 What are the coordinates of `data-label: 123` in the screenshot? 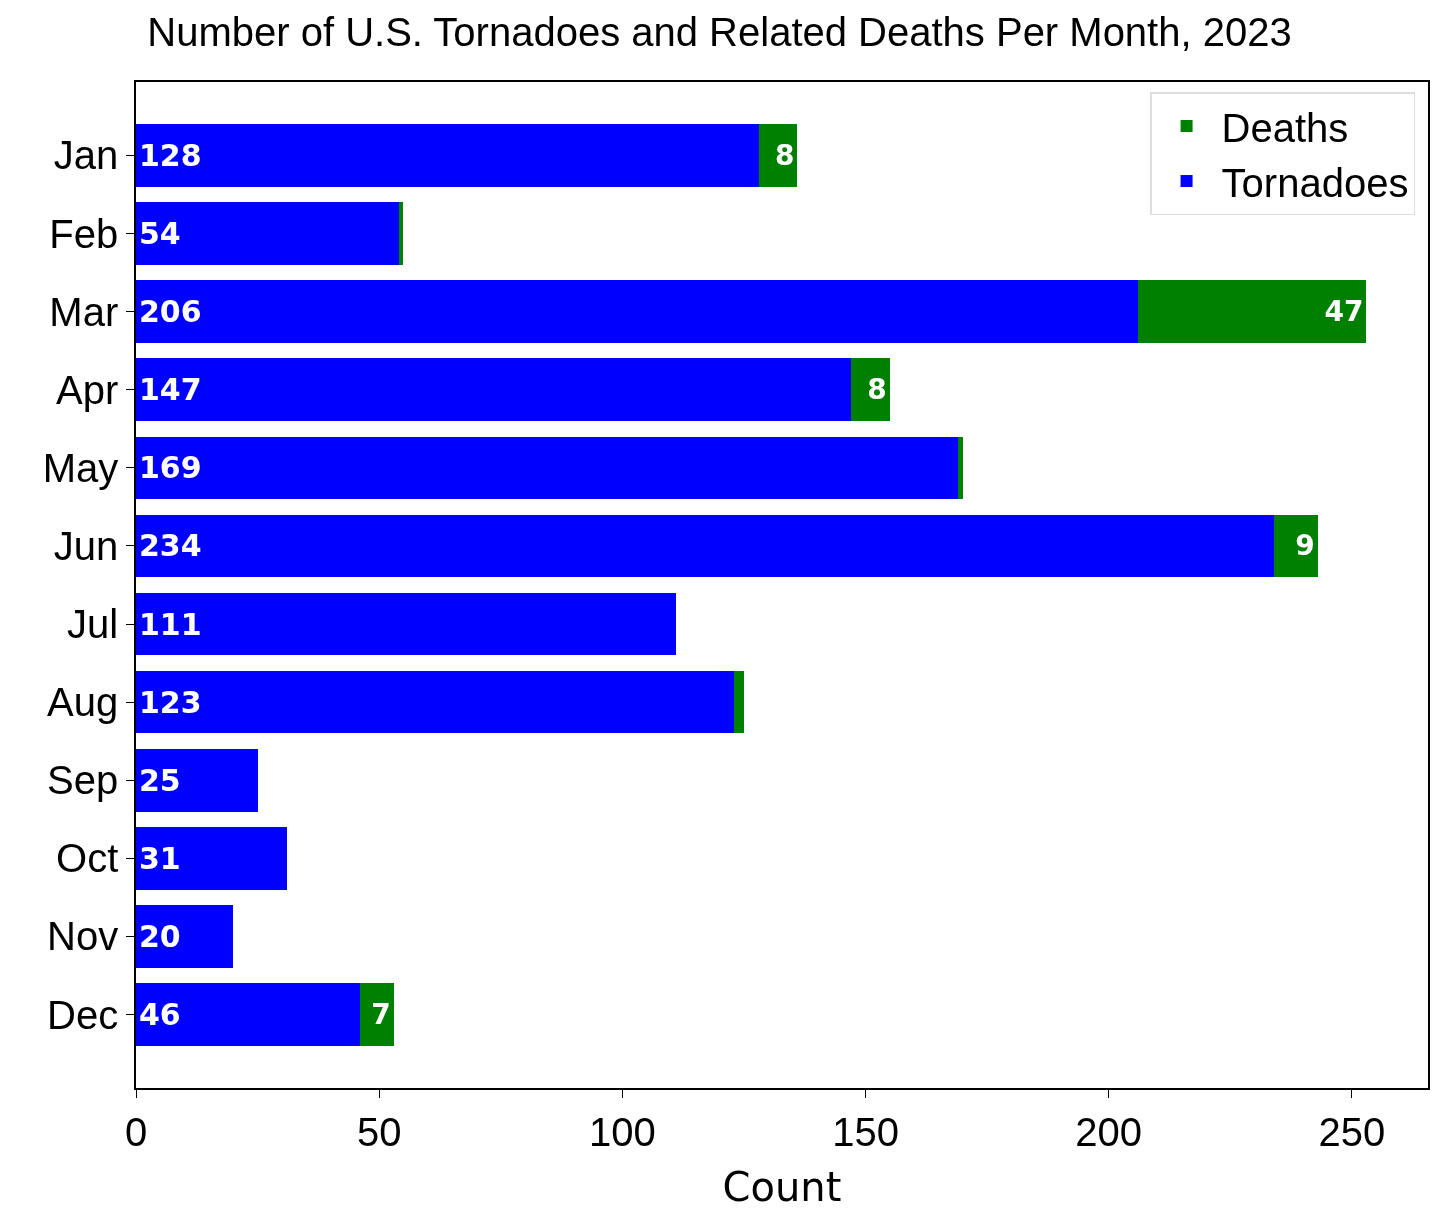 It's located at (170, 702).